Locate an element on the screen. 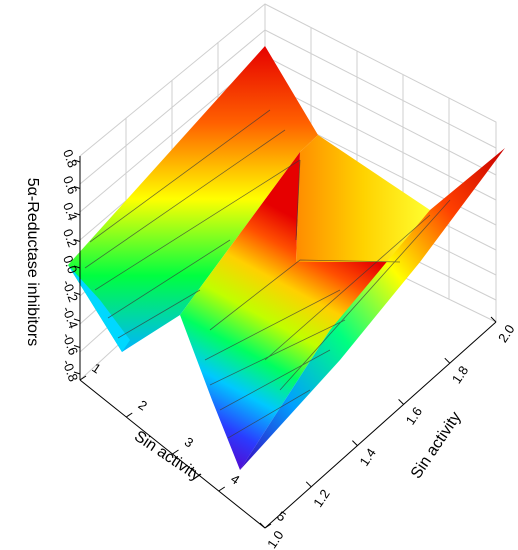 The width and height of the screenshot is (518, 550). x-tick-label: 3 is located at coordinates (189, 442).